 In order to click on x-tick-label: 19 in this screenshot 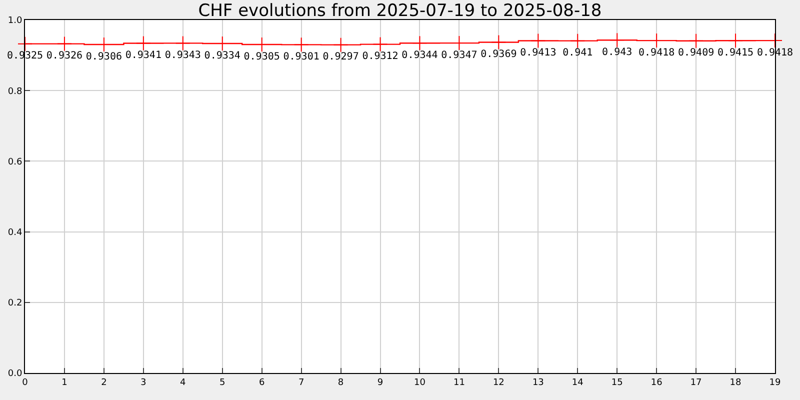, I will do `click(775, 383)`.